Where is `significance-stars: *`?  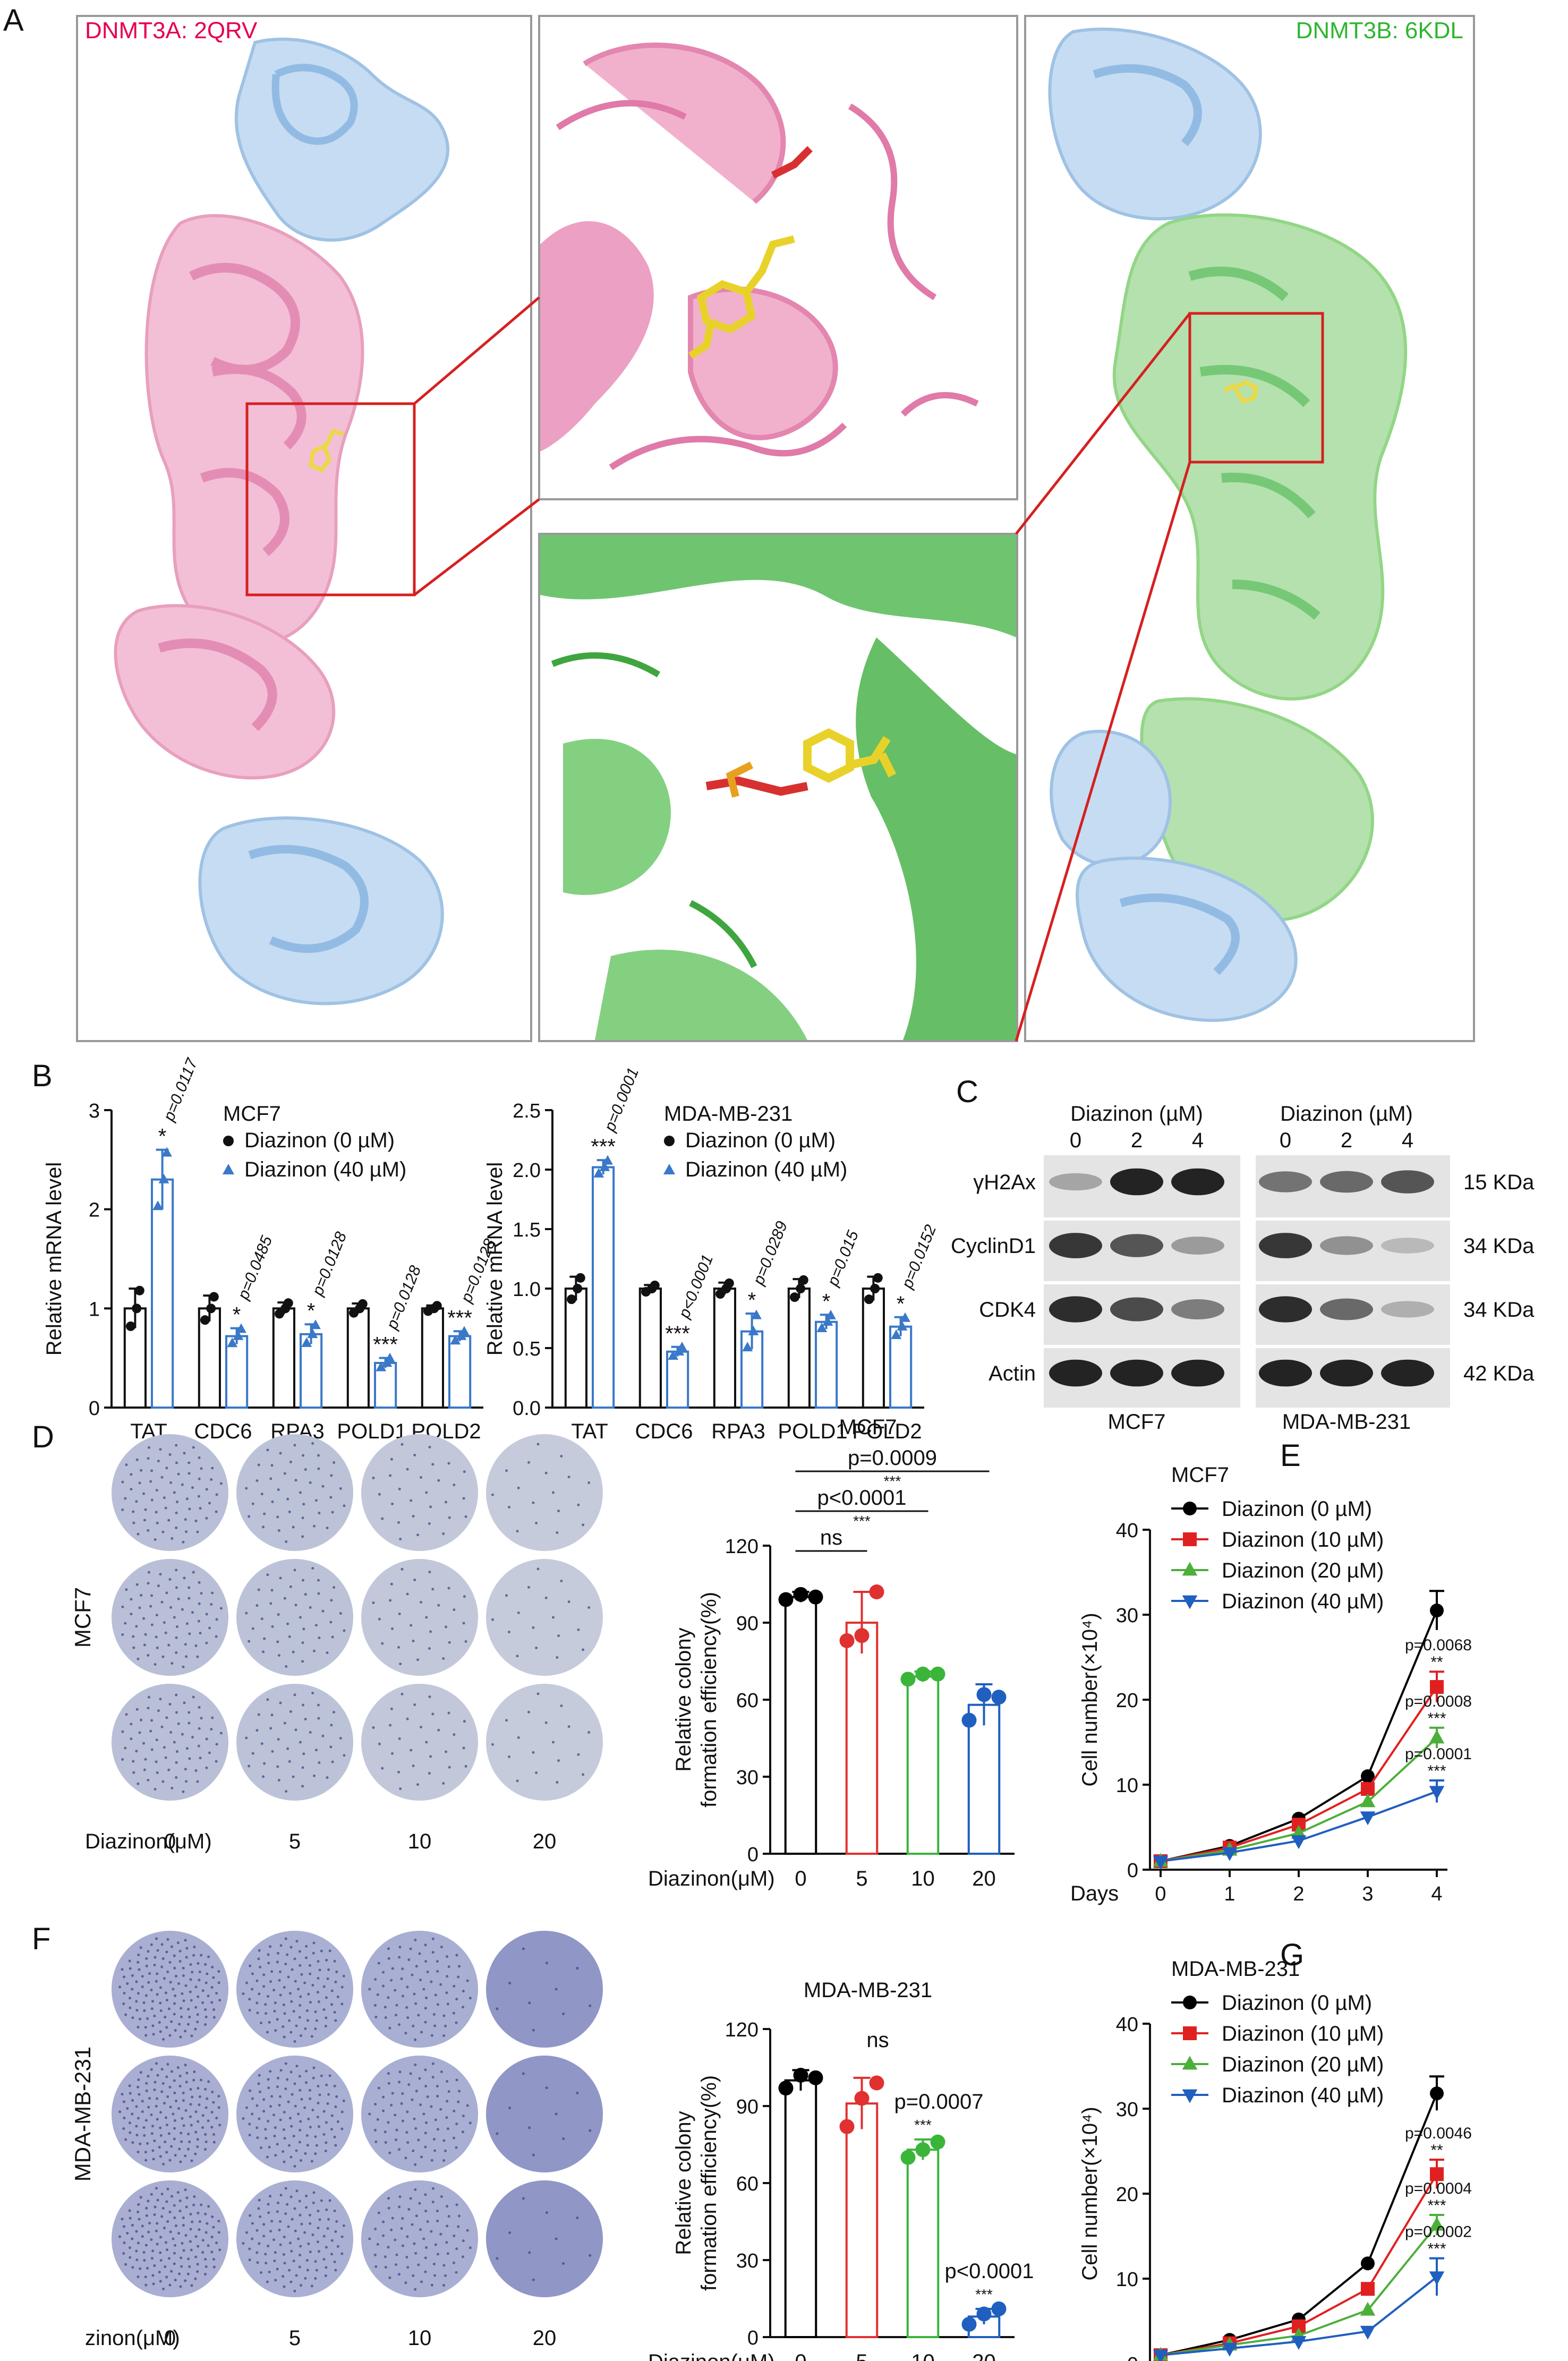
significance-stars: * is located at coordinates (752, 1300).